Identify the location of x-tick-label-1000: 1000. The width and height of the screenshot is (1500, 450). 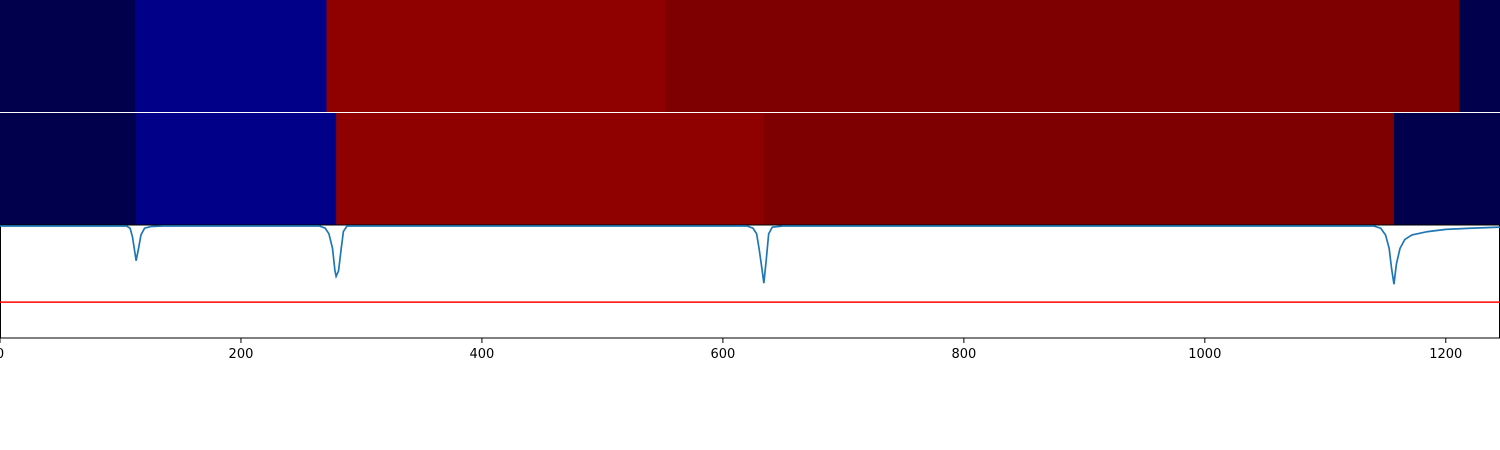
(1204, 354).